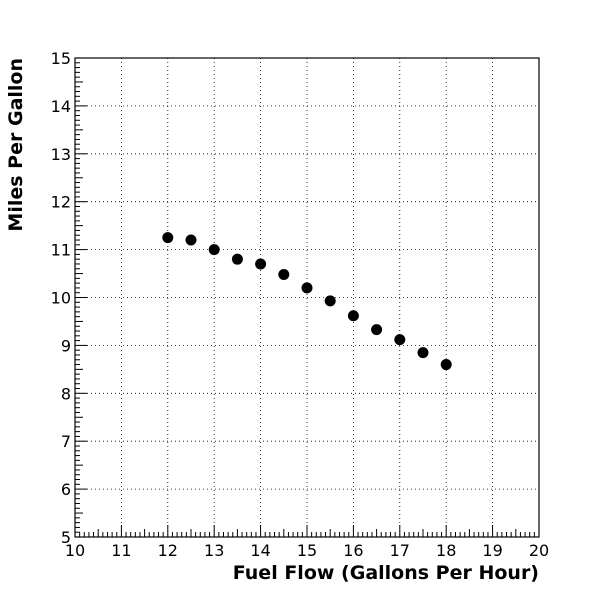  Describe the element at coordinates (386, 573) in the screenshot. I see `x-axis-label: Fuel Flow (Gallons Per Hour)` at that location.